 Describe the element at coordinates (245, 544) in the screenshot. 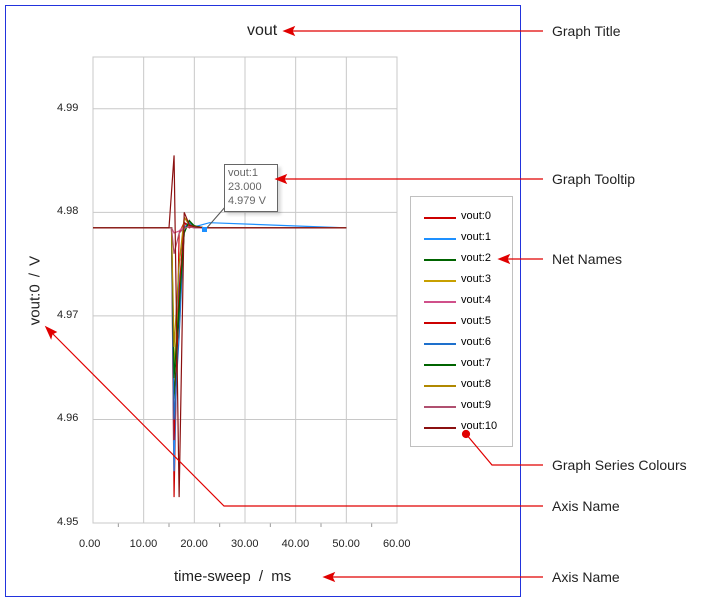

I see `x-tick-label: 30.00` at that location.